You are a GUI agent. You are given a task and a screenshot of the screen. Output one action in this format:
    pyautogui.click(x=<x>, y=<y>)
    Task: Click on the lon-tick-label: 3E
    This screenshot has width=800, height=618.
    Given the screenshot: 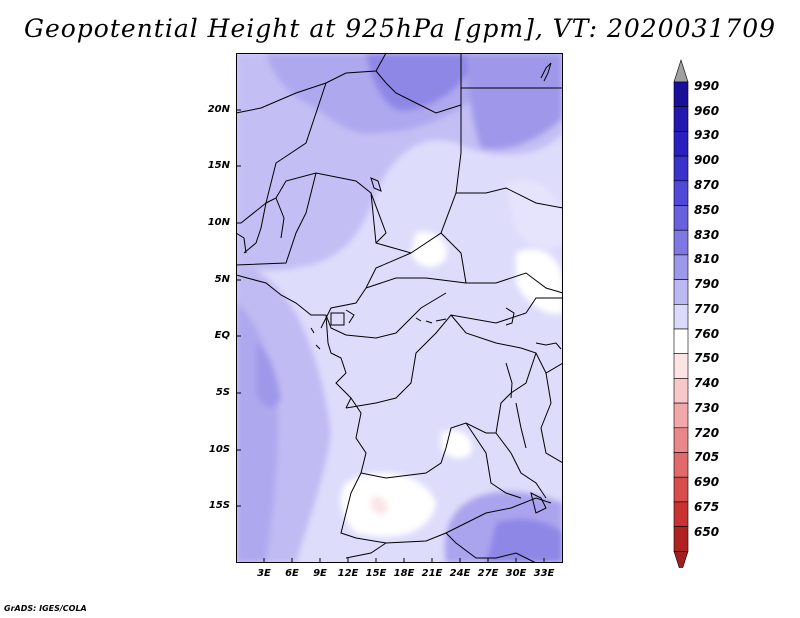 What is the action you would take?
    pyautogui.click(x=264, y=573)
    